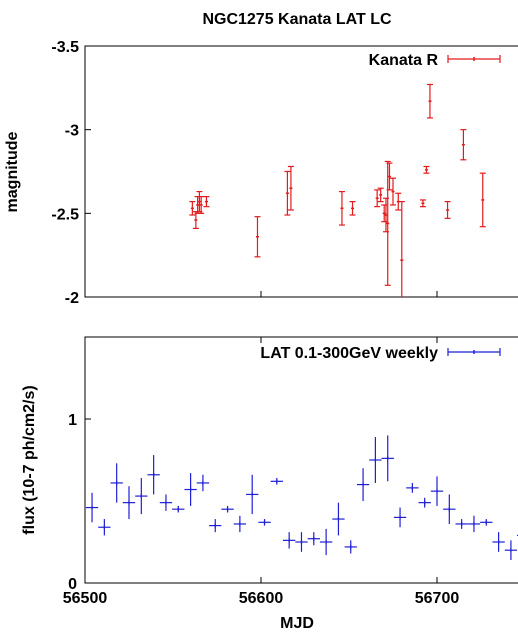  What do you see at coordinates (72, 298) in the screenshot?
I see `top-y-tick-label: -2` at bounding box center [72, 298].